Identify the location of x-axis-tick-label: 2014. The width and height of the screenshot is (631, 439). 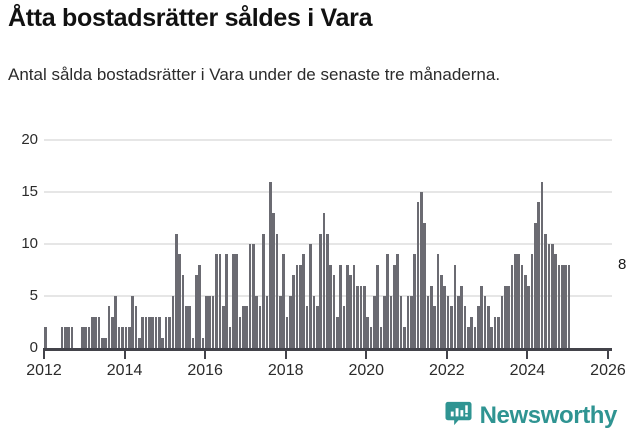
(124, 370).